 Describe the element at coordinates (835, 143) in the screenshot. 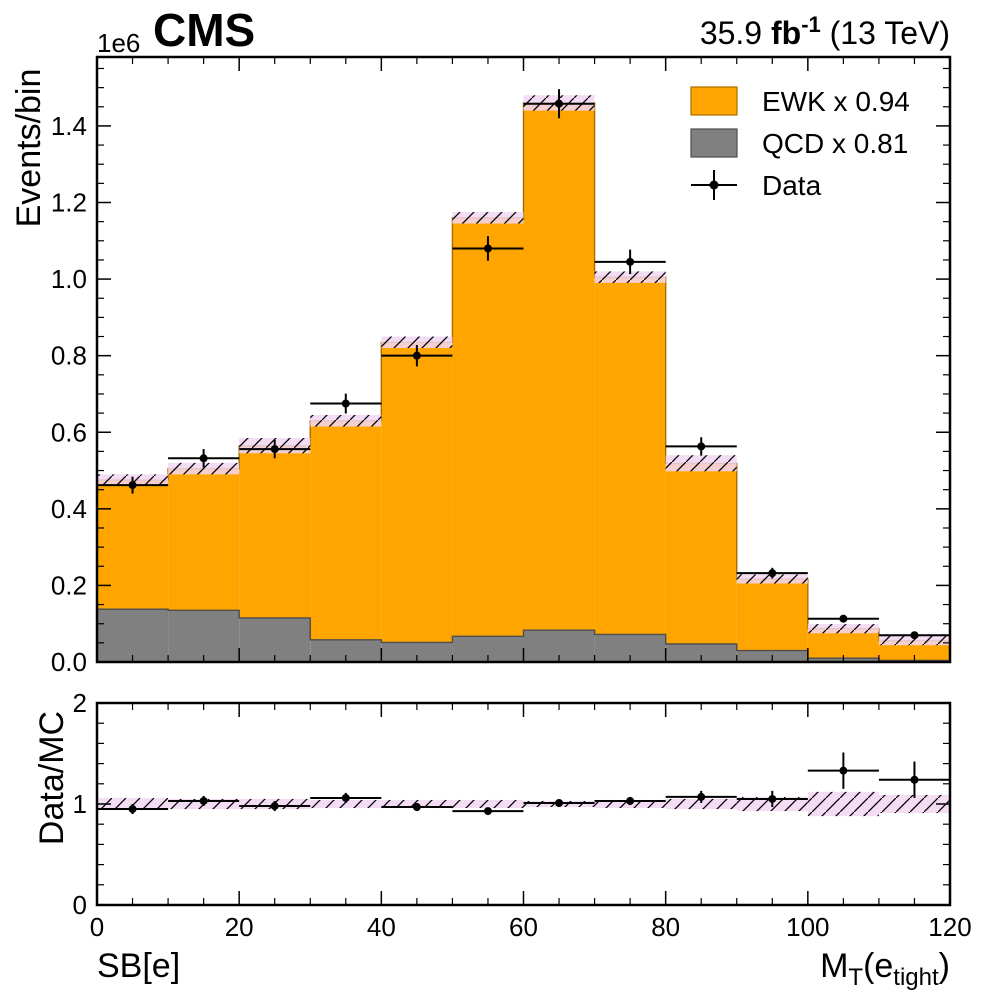

I see `legend-label-qcd: QCD x 0.81` at that location.